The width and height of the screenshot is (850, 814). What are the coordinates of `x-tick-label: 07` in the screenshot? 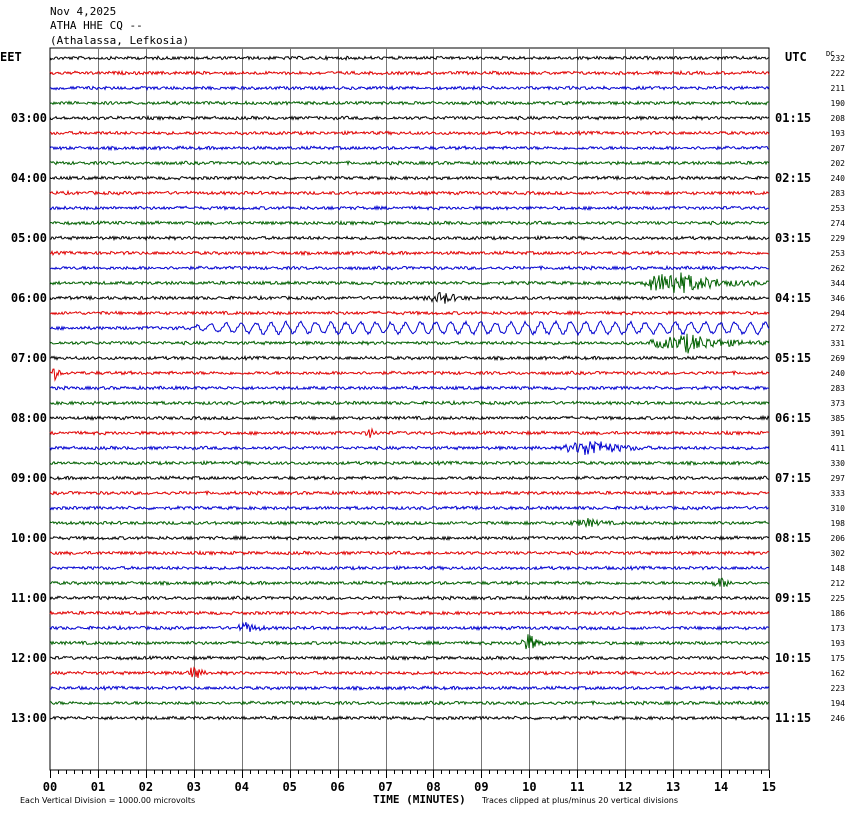 It's located at (385, 787).